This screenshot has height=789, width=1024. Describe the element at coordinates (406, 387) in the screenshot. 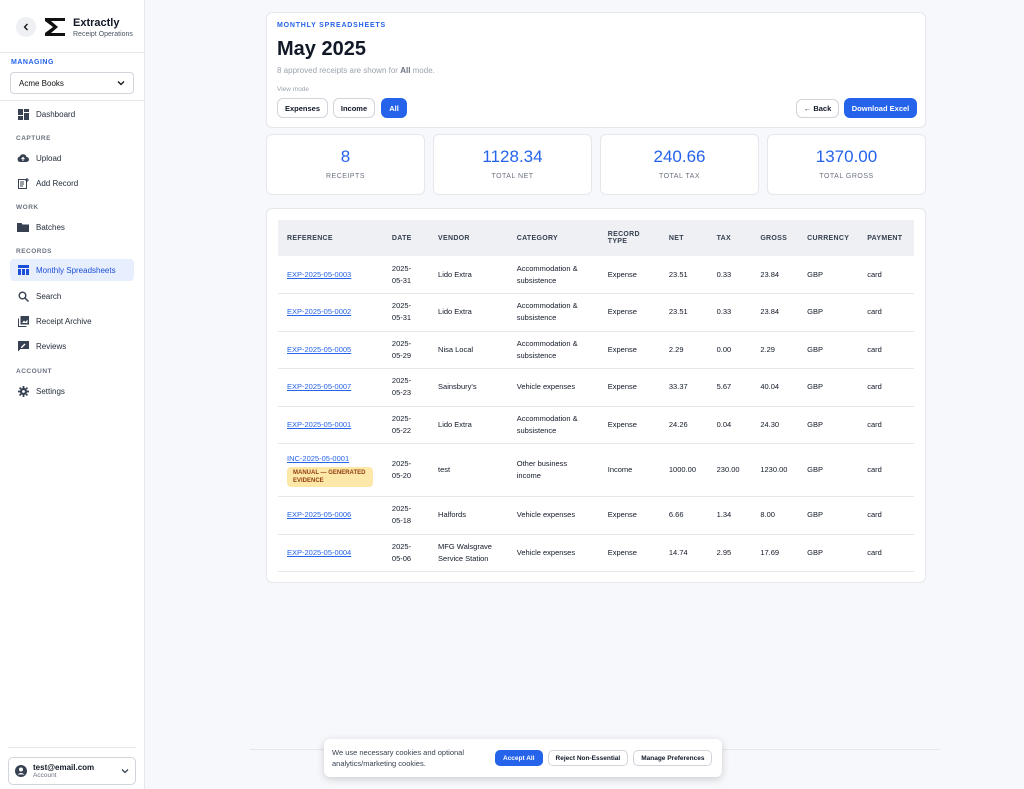

I see `cell-date: 2025-05-23` at that location.